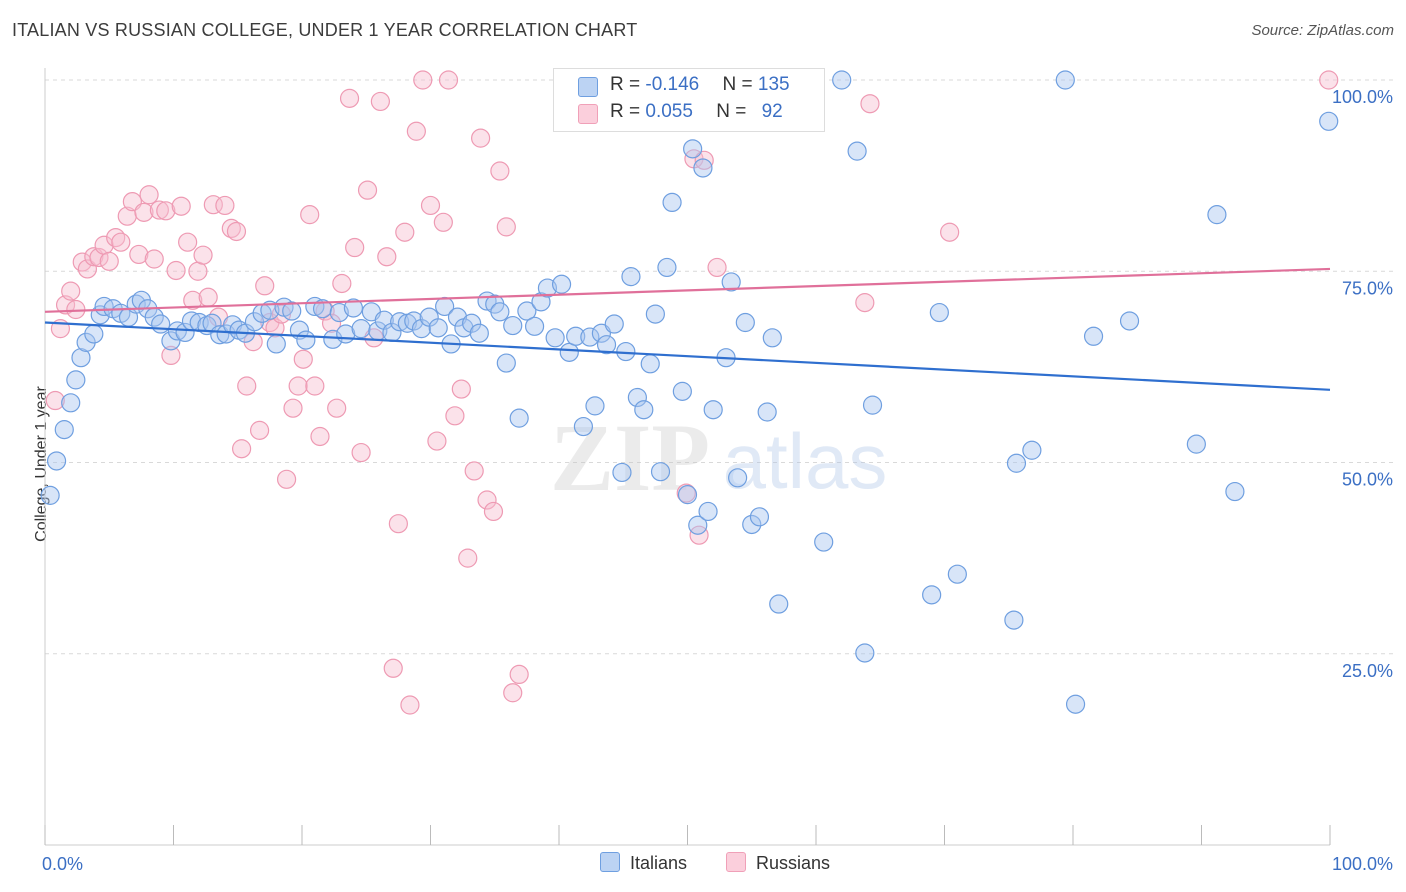  Describe the element at coordinates (672, 84) in the screenshot. I see `italians-r-value: -0.146` at that location.